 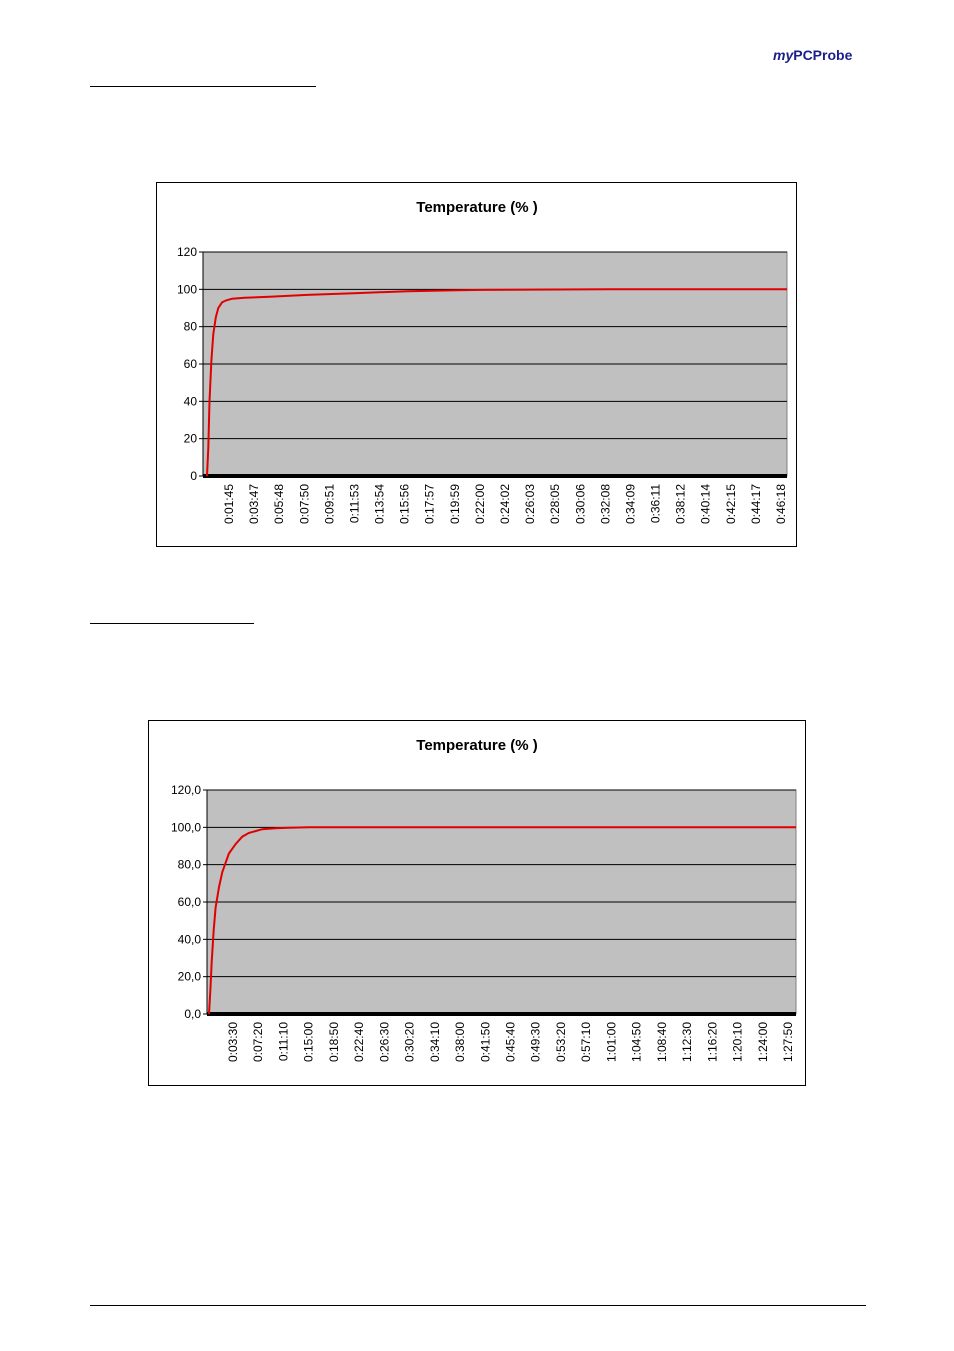 I want to click on chart-2-ytick-label: 40,0, so click(x=190, y=939).